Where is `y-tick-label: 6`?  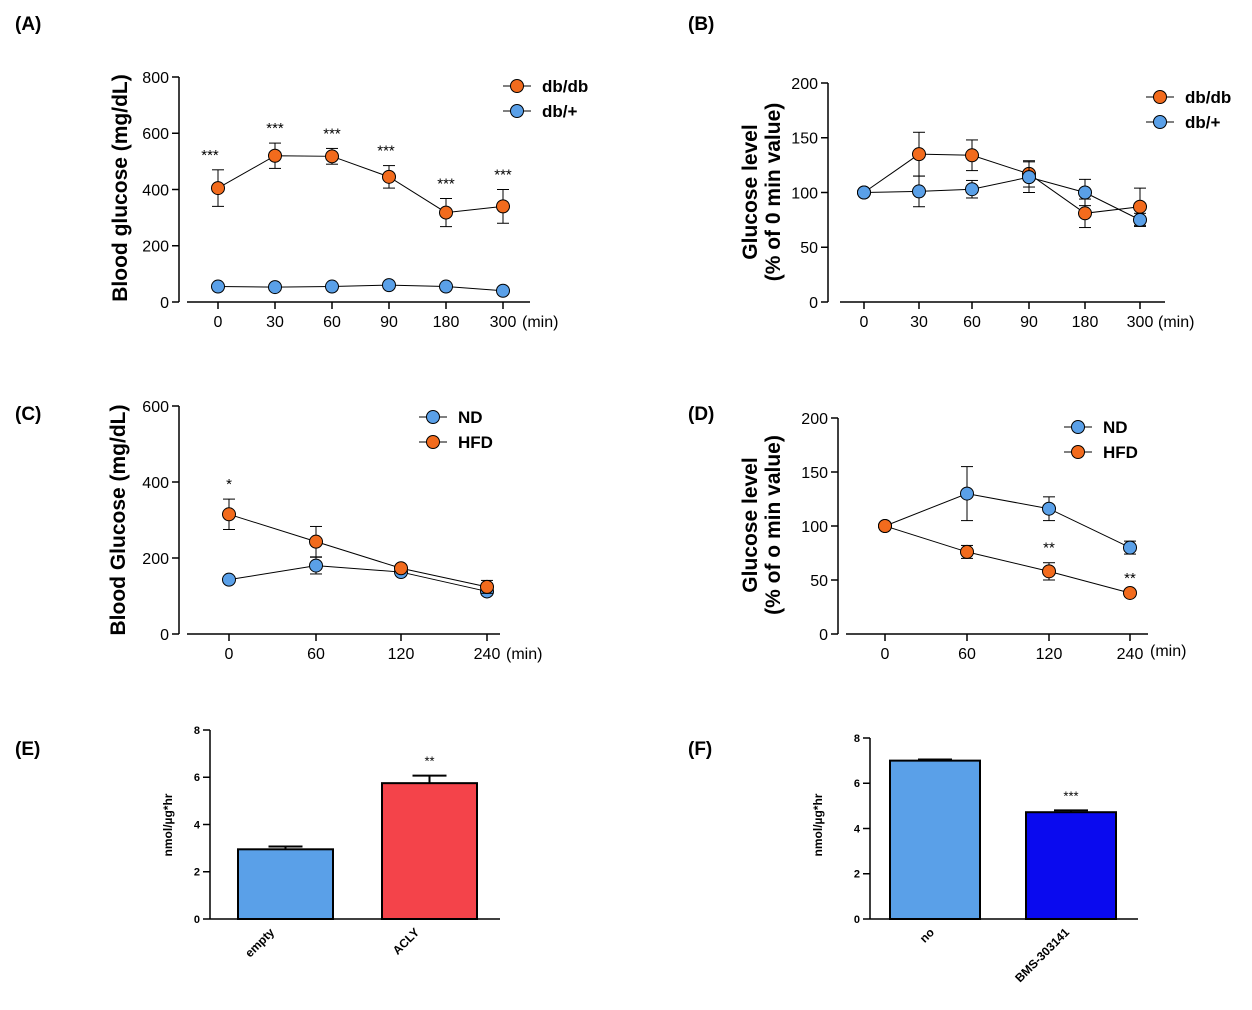 y-tick-label: 6 is located at coordinates (197, 778).